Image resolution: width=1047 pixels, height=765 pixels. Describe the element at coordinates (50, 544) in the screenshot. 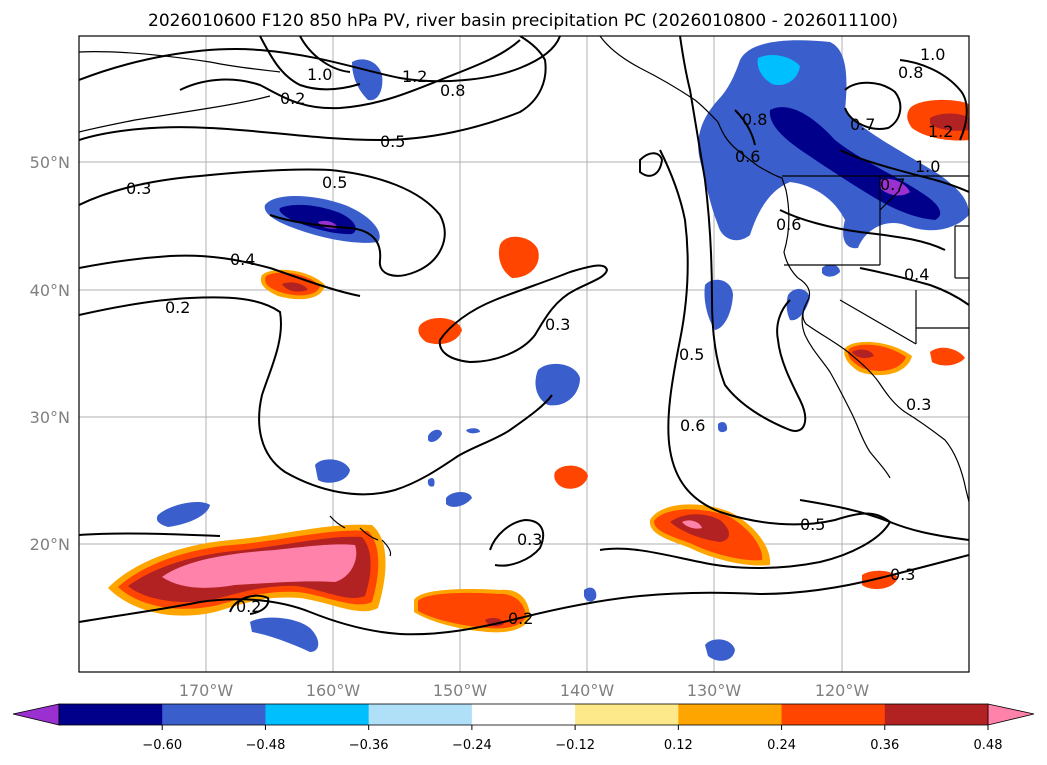

I see `lat-label: 20°N` at that location.